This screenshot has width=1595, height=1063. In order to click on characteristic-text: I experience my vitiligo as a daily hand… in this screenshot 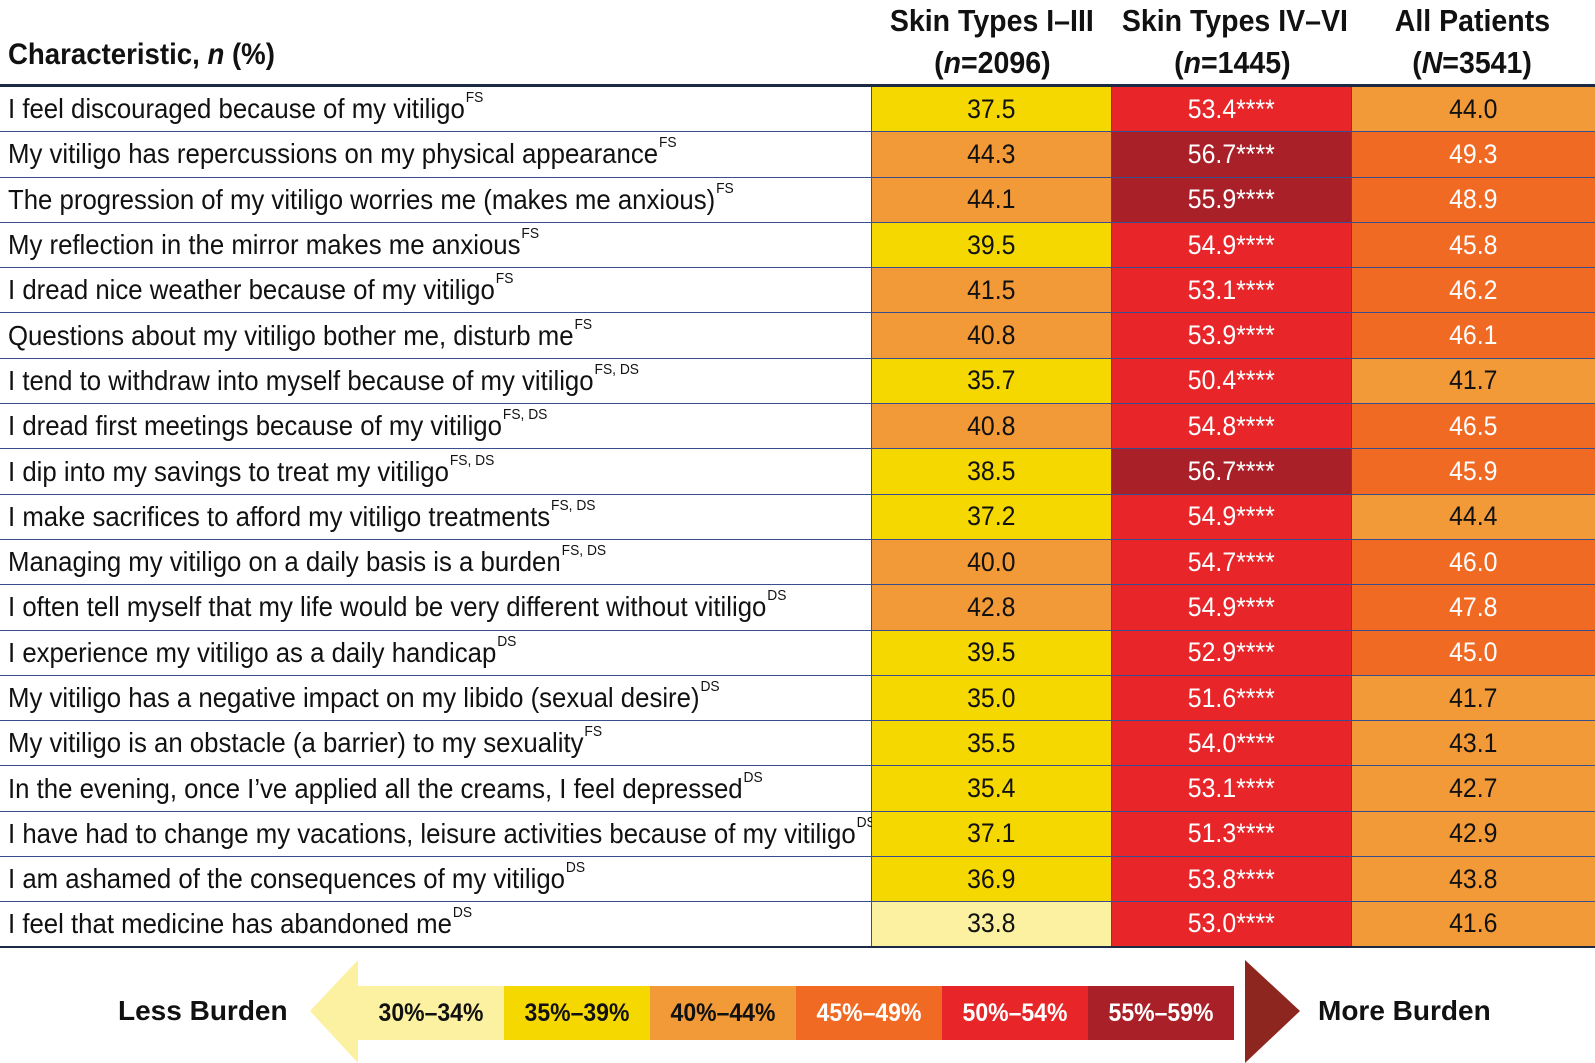, I will do `click(252, 652)`.